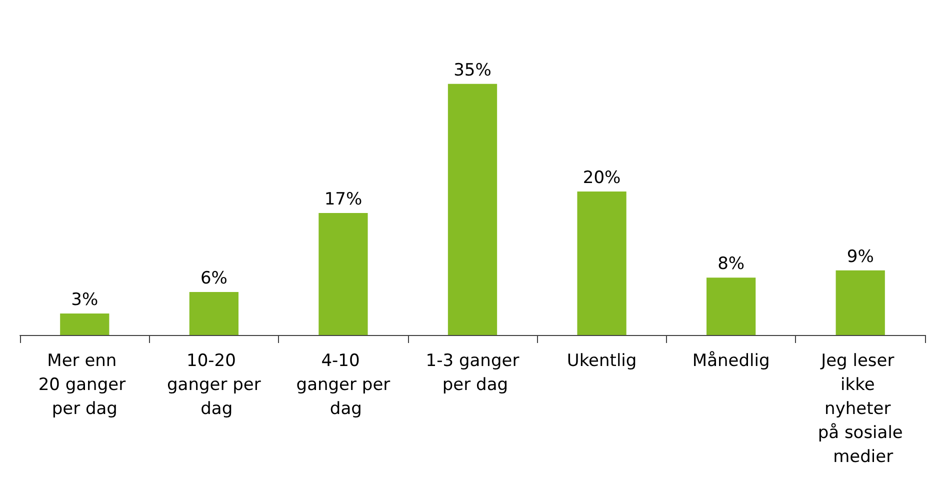 The image size is (941, 485). I want to click on x-tick-label: 1-3 ganger per dag, so click(473, 373).